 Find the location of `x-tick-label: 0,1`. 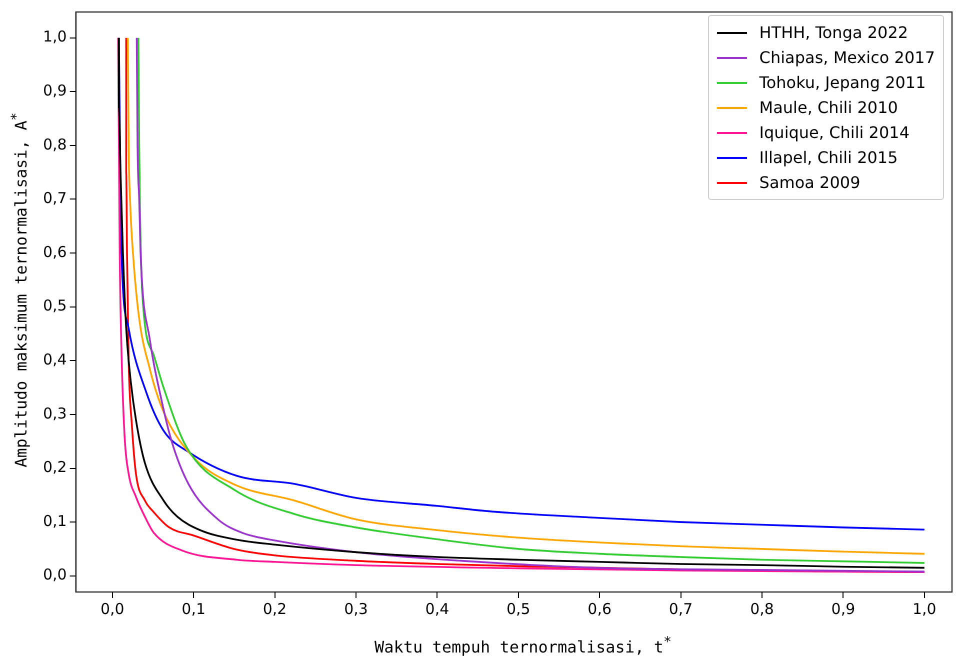

x-tick-label: 0,1 is located at coordinates (194, 609).